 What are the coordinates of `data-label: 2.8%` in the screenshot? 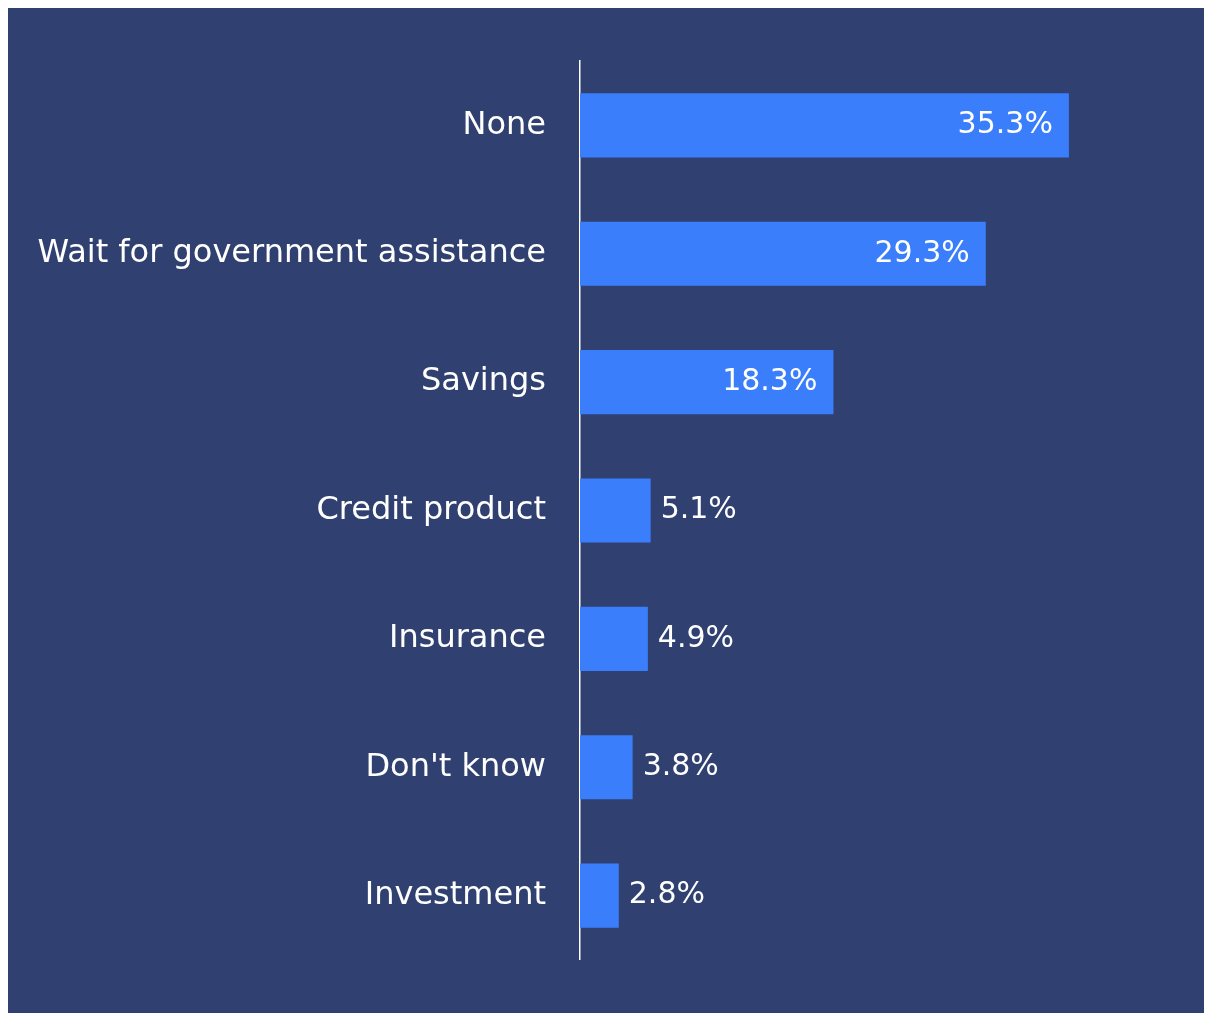 It's located at (666, 893).